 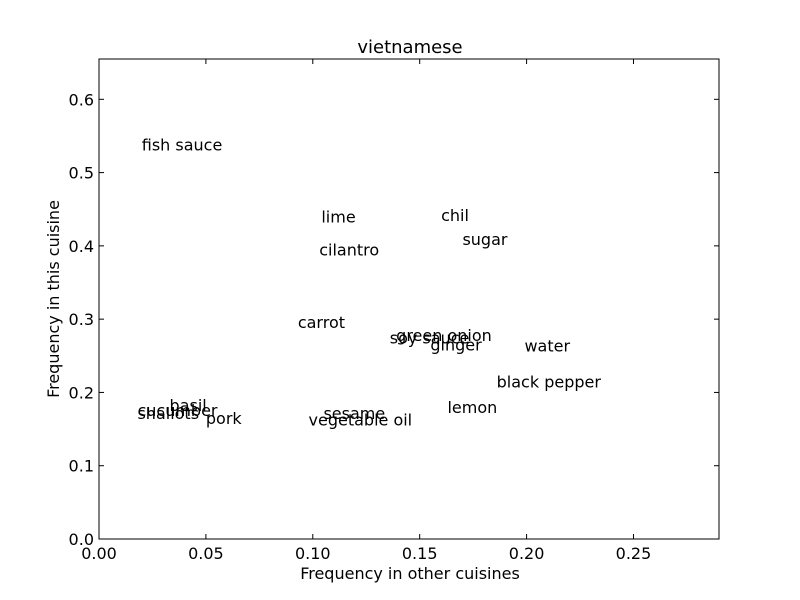 I want to click on x-tick-label: 0.00, so click(x=99, y=553).